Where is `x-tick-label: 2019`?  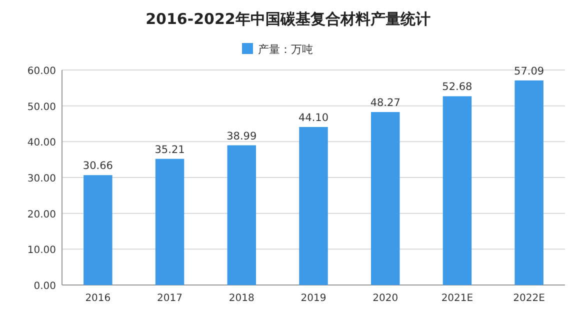
x-tick-label: 2019 is located at coordinates (313, 298).